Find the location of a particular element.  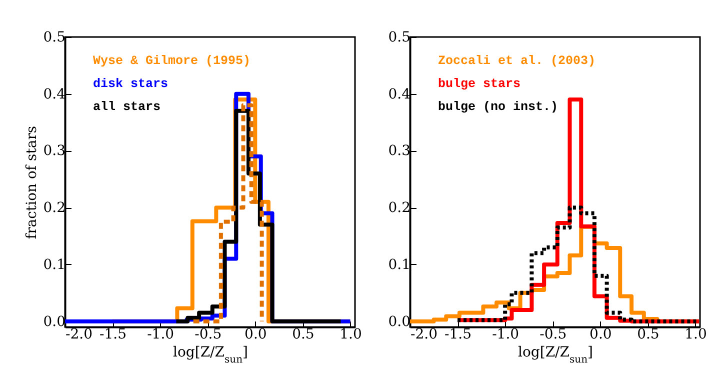

text: Wyse & Gilmore (1995) is located at coordinates (172, 61).